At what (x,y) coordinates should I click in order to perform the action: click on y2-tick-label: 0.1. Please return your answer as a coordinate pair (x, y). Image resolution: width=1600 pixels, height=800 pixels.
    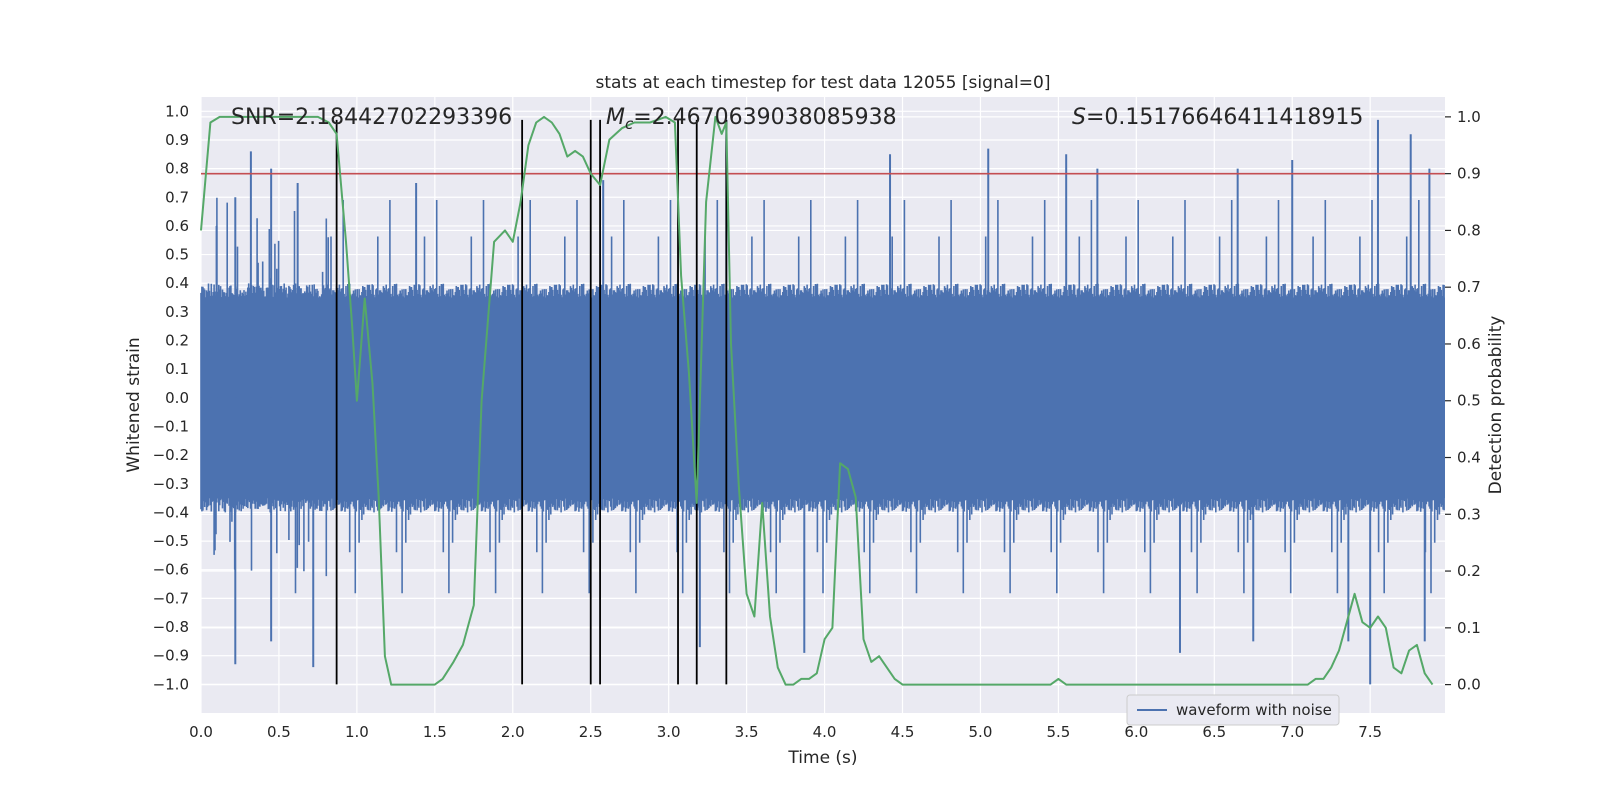
    Looking at the image, I should click on (1469, 628).